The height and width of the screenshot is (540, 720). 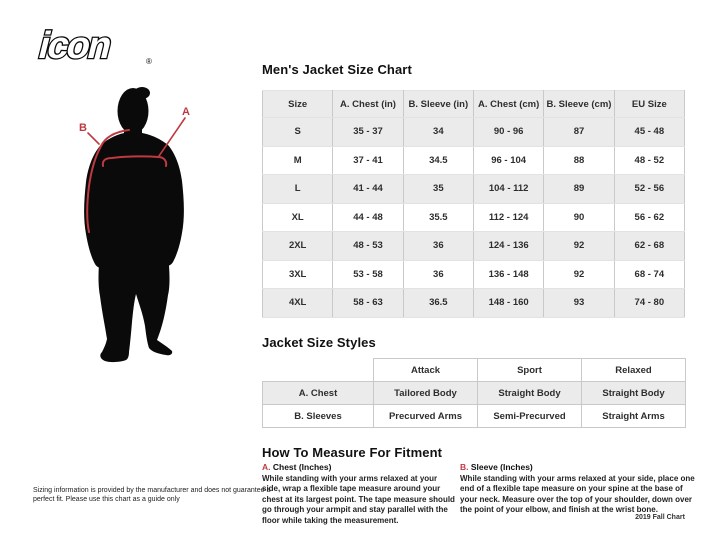 I want to click on style-cell: Semi-Precurved, so click(x=529, y=416).